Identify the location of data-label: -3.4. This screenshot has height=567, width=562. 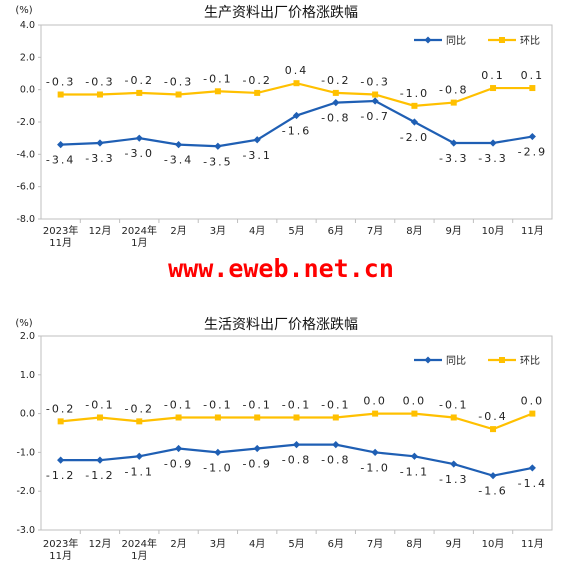
(178, 160).